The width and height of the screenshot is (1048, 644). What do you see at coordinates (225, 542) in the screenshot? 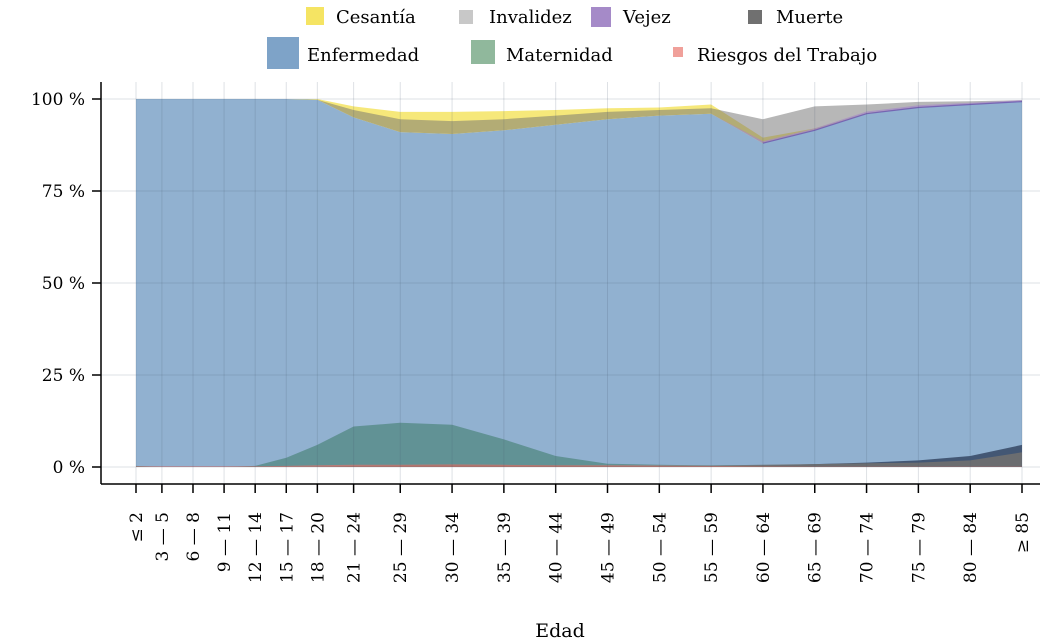
I see `x-tick-label: 9 — 11` at bounding box center [225, 542].